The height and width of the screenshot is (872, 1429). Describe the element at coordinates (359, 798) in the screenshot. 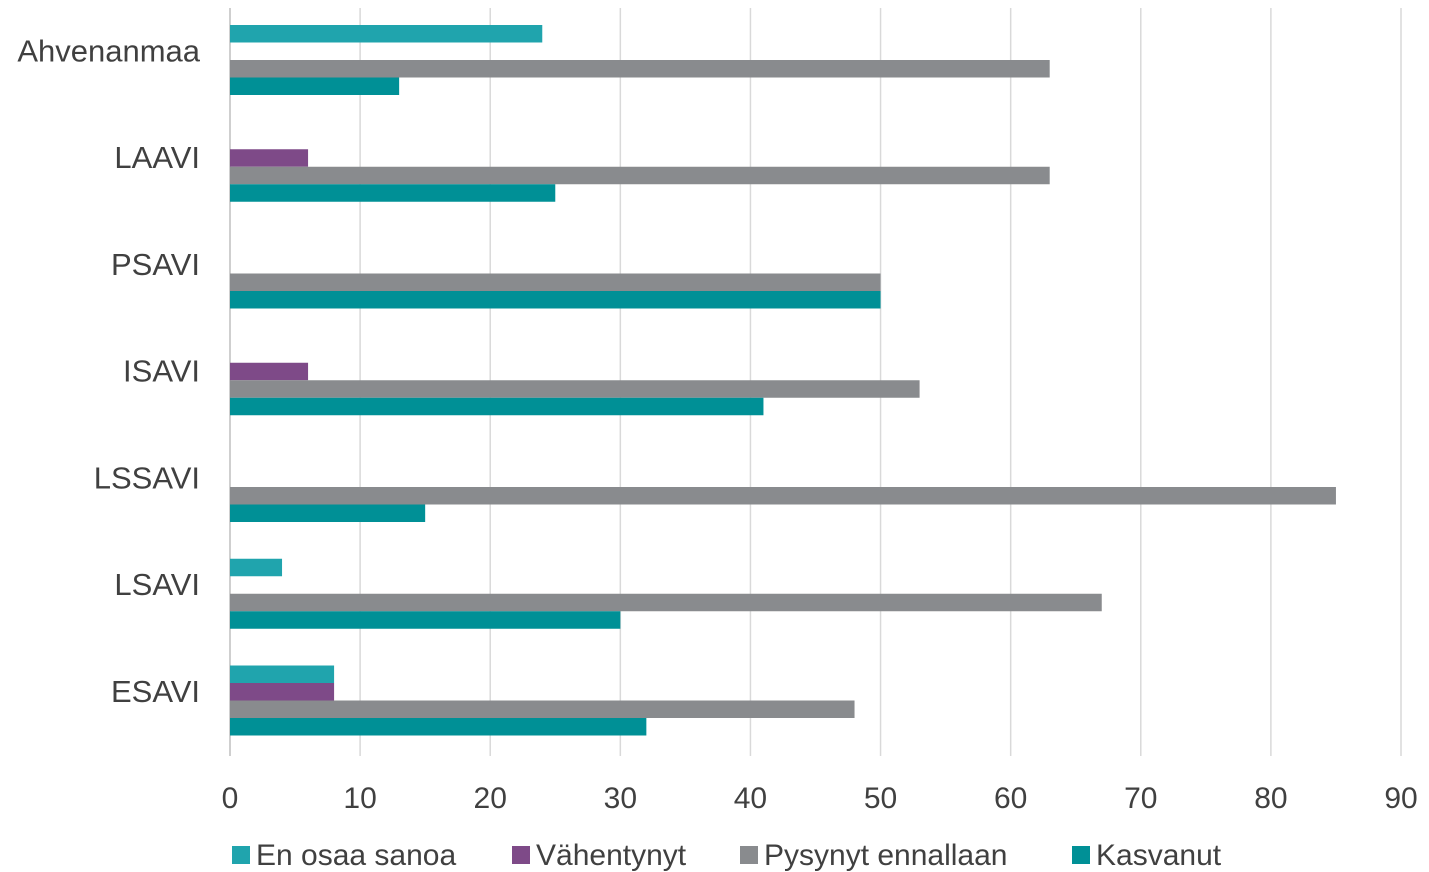

I see `x-tick-label: 10` at that location.